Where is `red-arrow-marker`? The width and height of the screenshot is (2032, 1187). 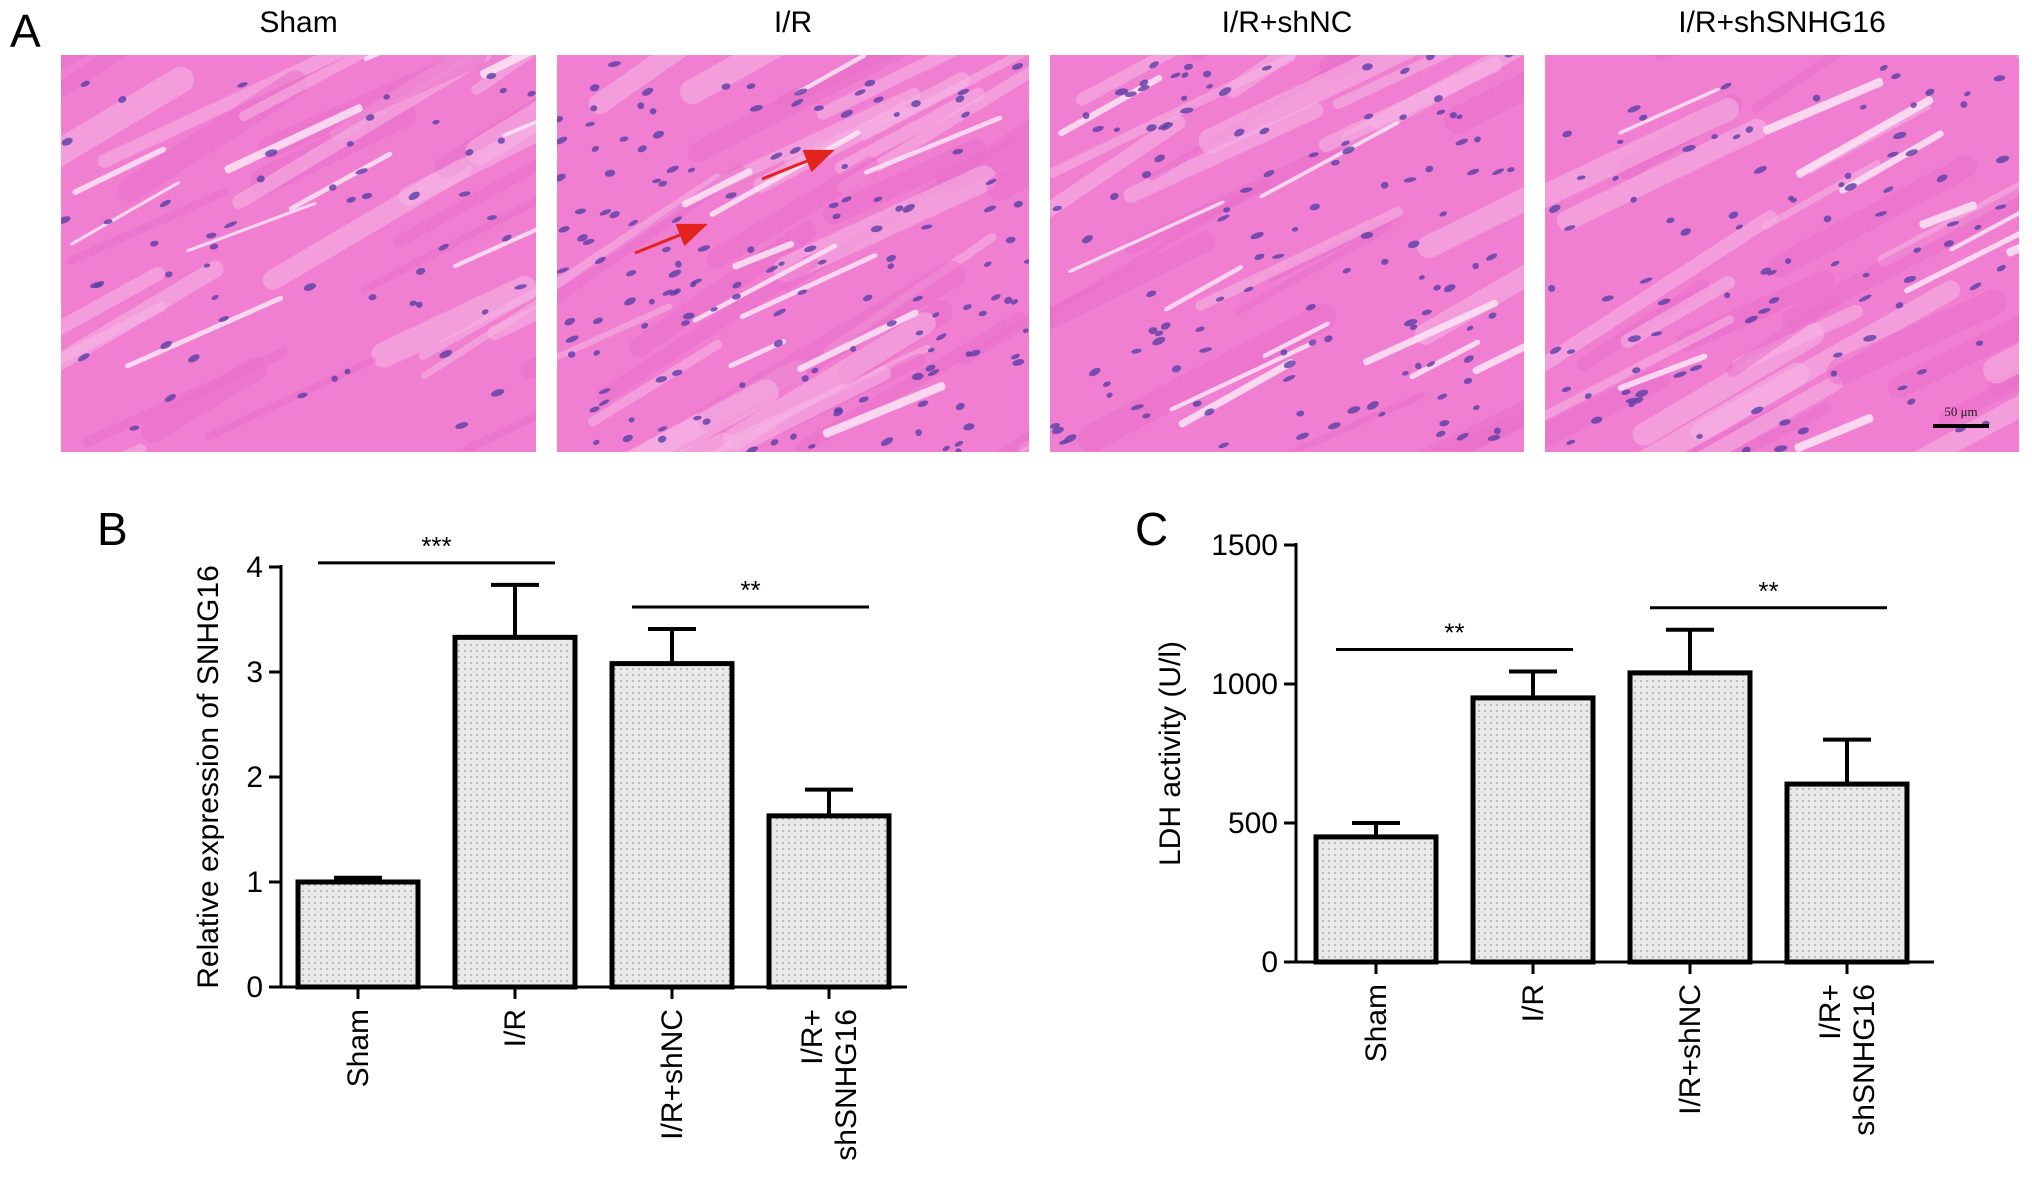
red-arrow-marker is located at coordinates (671, 239).